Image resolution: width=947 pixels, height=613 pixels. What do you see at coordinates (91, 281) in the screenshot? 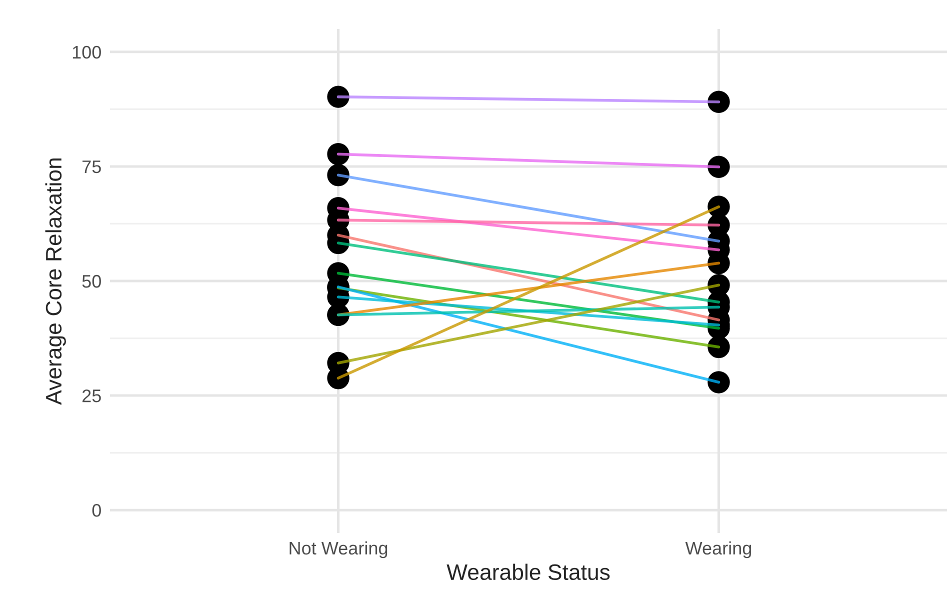
I see `y-tick-label: 50` at bounding box center [91, 281].